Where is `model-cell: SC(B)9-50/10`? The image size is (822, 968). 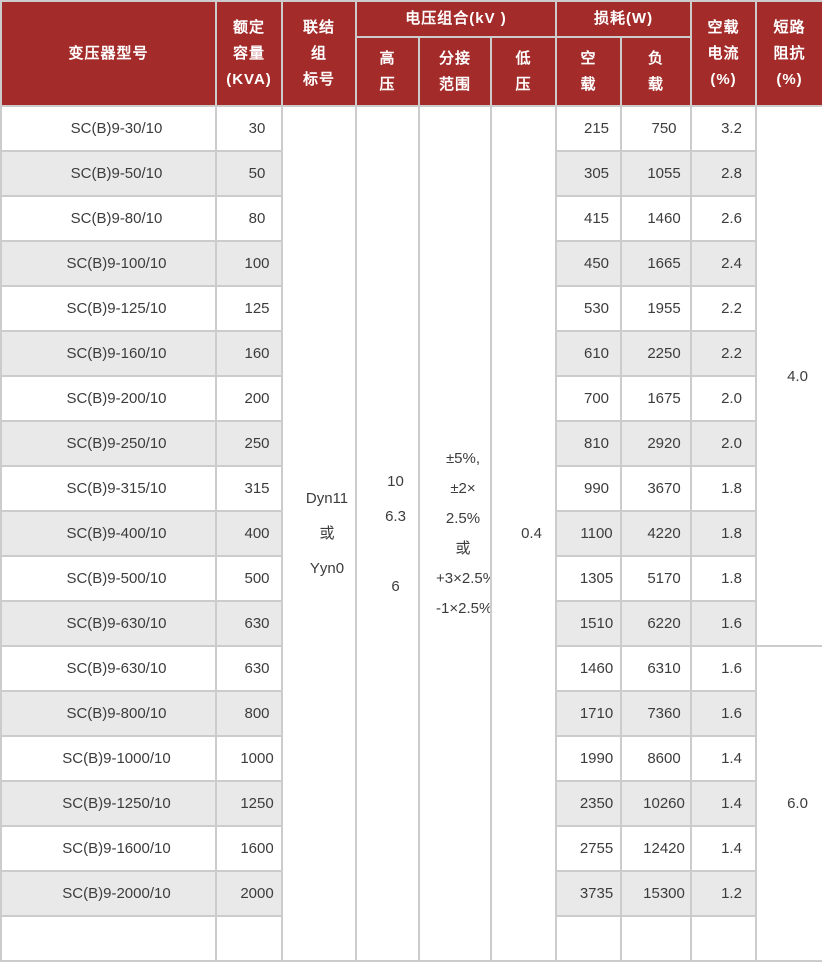 model-cell: SC(B)9-50/10 is located at coordinates (108, 173).